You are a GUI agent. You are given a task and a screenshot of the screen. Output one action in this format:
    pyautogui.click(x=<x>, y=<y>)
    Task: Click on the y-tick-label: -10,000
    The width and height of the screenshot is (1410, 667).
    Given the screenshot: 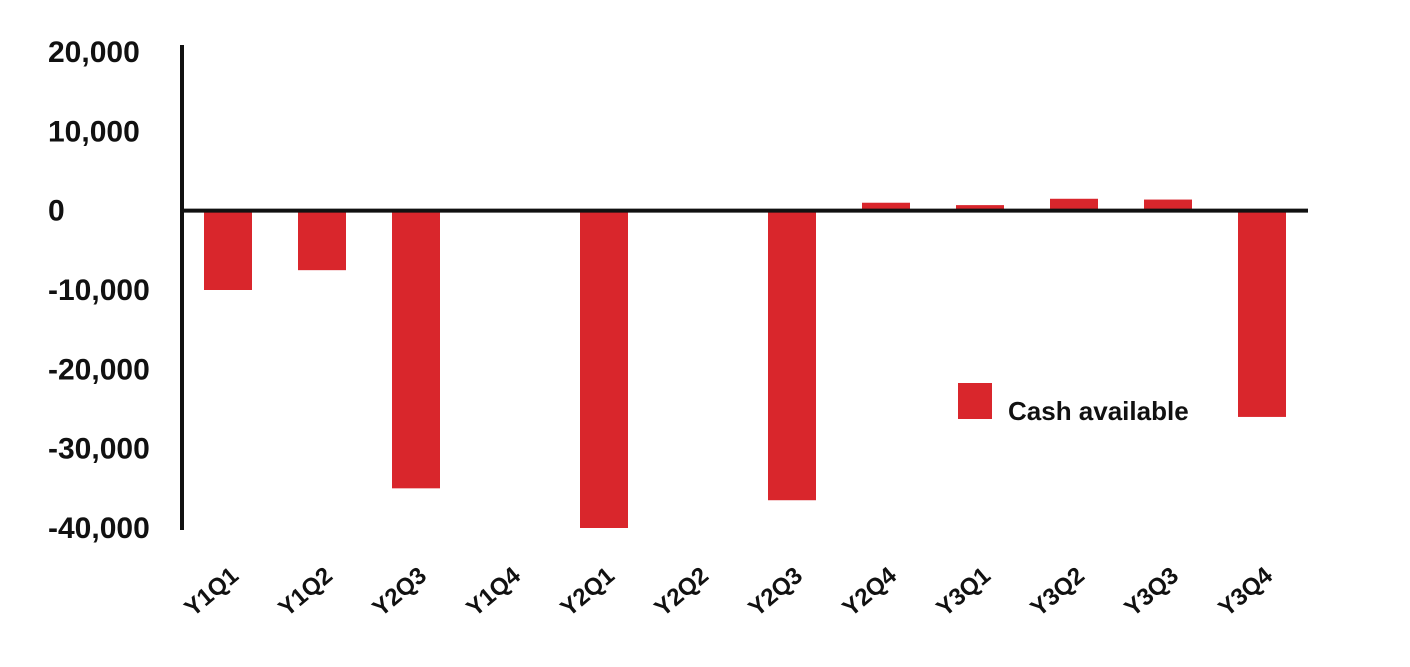 What is the action you would take?
    pyautogui.click(x=99, y=290)
    